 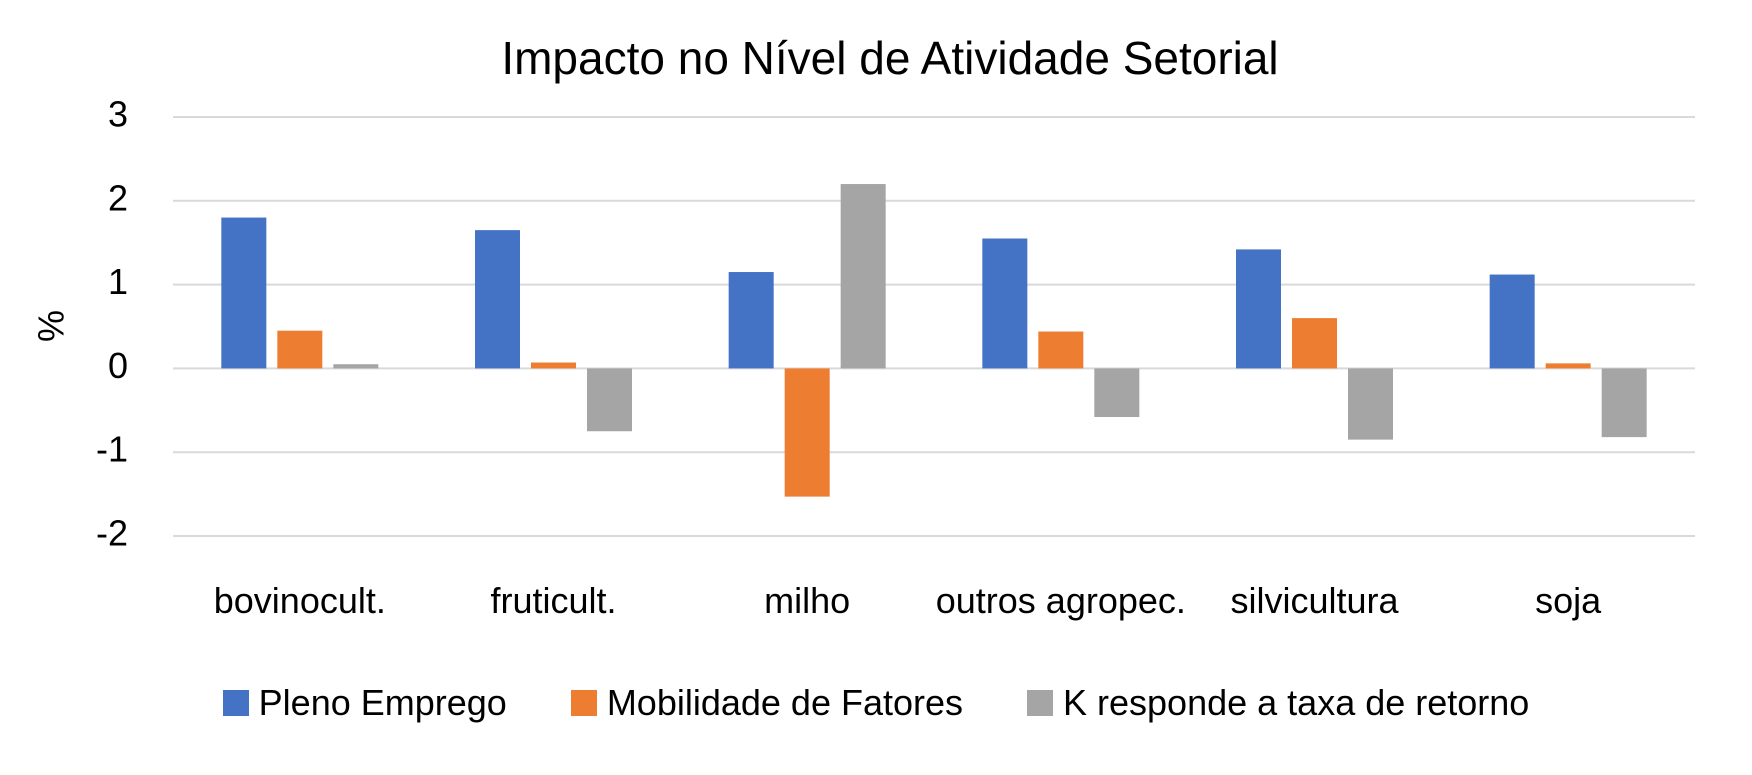 What do you see at coordinates (1060, 600) in the screenshot?
I see `x-tick-label: outros agropec.` at bounding box center [1060, 600].